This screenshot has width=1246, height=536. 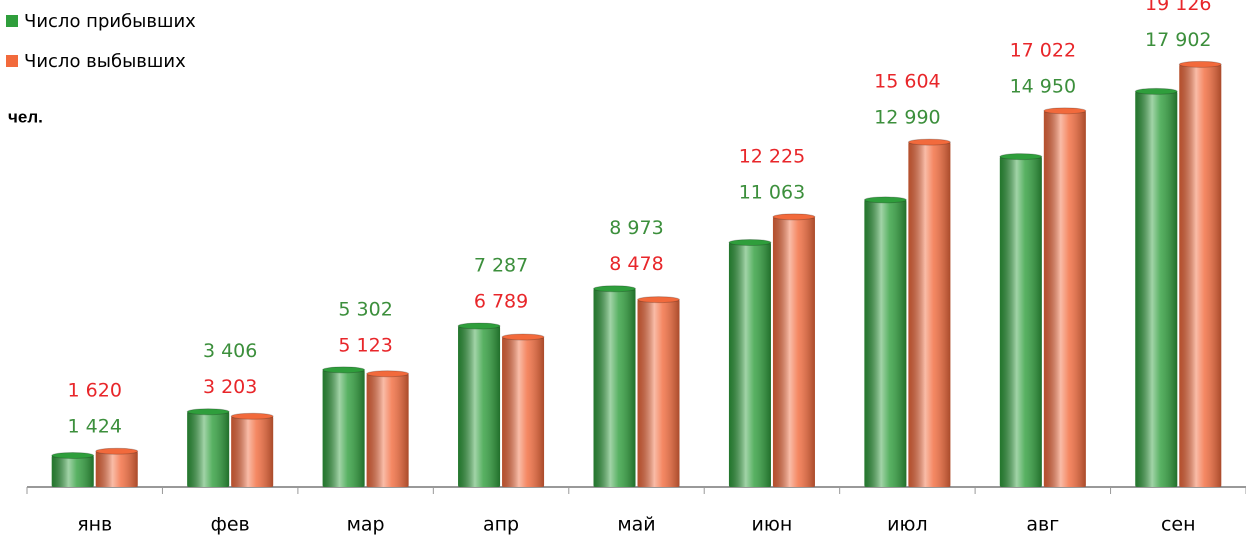 What do you see at coordinates (907, 118) in the screenshot?
I see `value-label: 12 990` at bounding box center [907, 118].